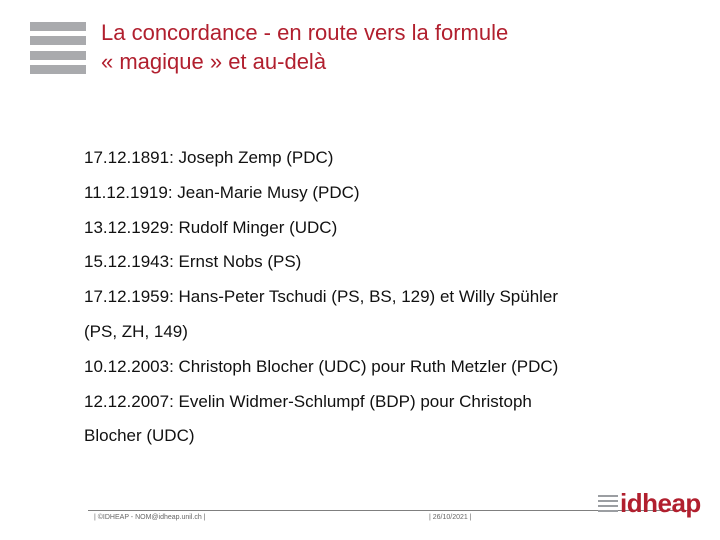 Image resolution: width=720 pixels, height=540 pixels. What do you see at coordinates (211, 227) in the screenshot?
I see `list-item: 13.12.1929: Rudolf Minger (UDC)` at bounding box center [211, 227].